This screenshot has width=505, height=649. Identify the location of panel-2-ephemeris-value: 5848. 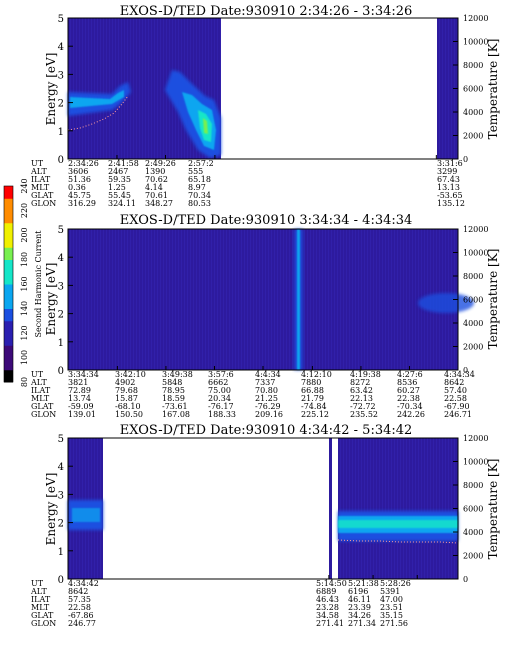
(172, 382).